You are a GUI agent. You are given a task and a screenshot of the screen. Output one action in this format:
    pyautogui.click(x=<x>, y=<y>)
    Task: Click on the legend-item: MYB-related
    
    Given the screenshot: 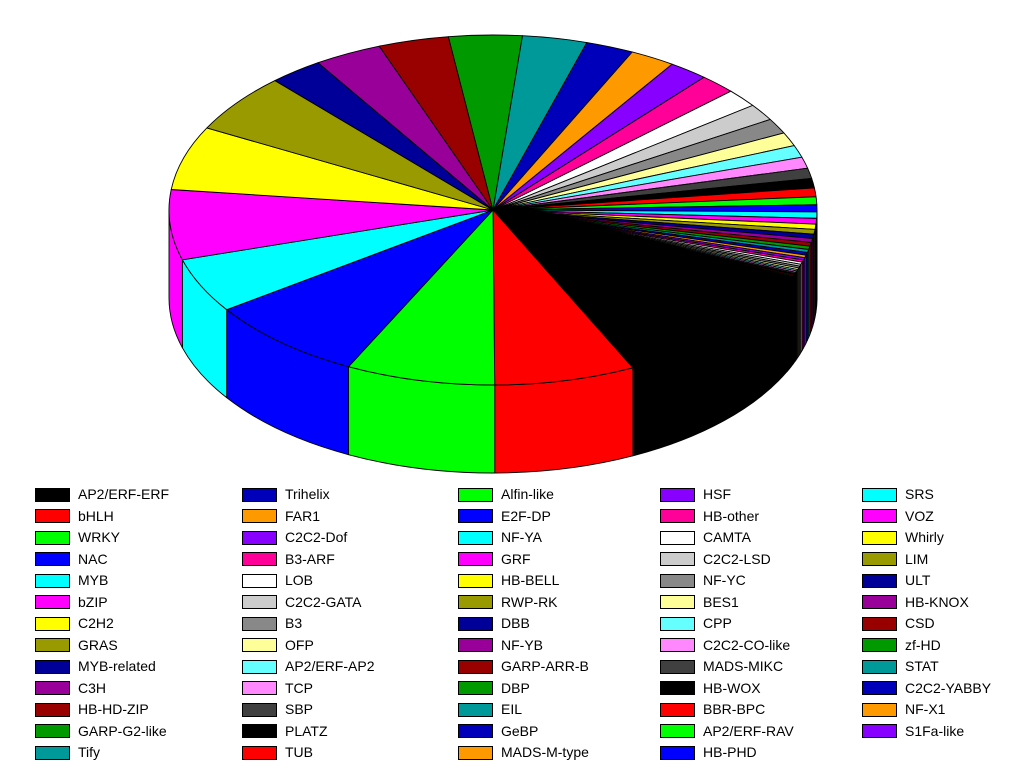 What is the action you would take?
    pyautogui.click(x=102, y=667)
    